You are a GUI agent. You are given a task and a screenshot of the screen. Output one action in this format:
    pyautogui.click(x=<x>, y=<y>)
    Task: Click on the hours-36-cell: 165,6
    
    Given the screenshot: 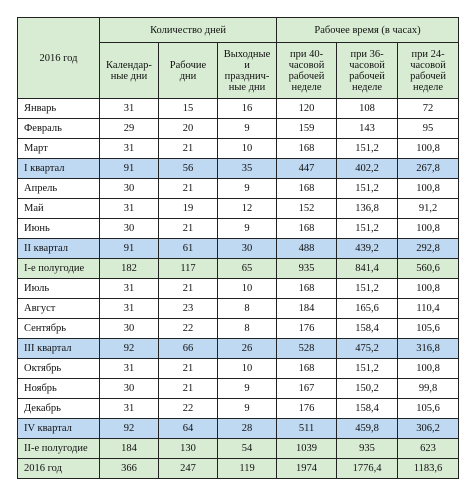 What is the action you would take?
    pyautogui.click(x=367, y=308)
    